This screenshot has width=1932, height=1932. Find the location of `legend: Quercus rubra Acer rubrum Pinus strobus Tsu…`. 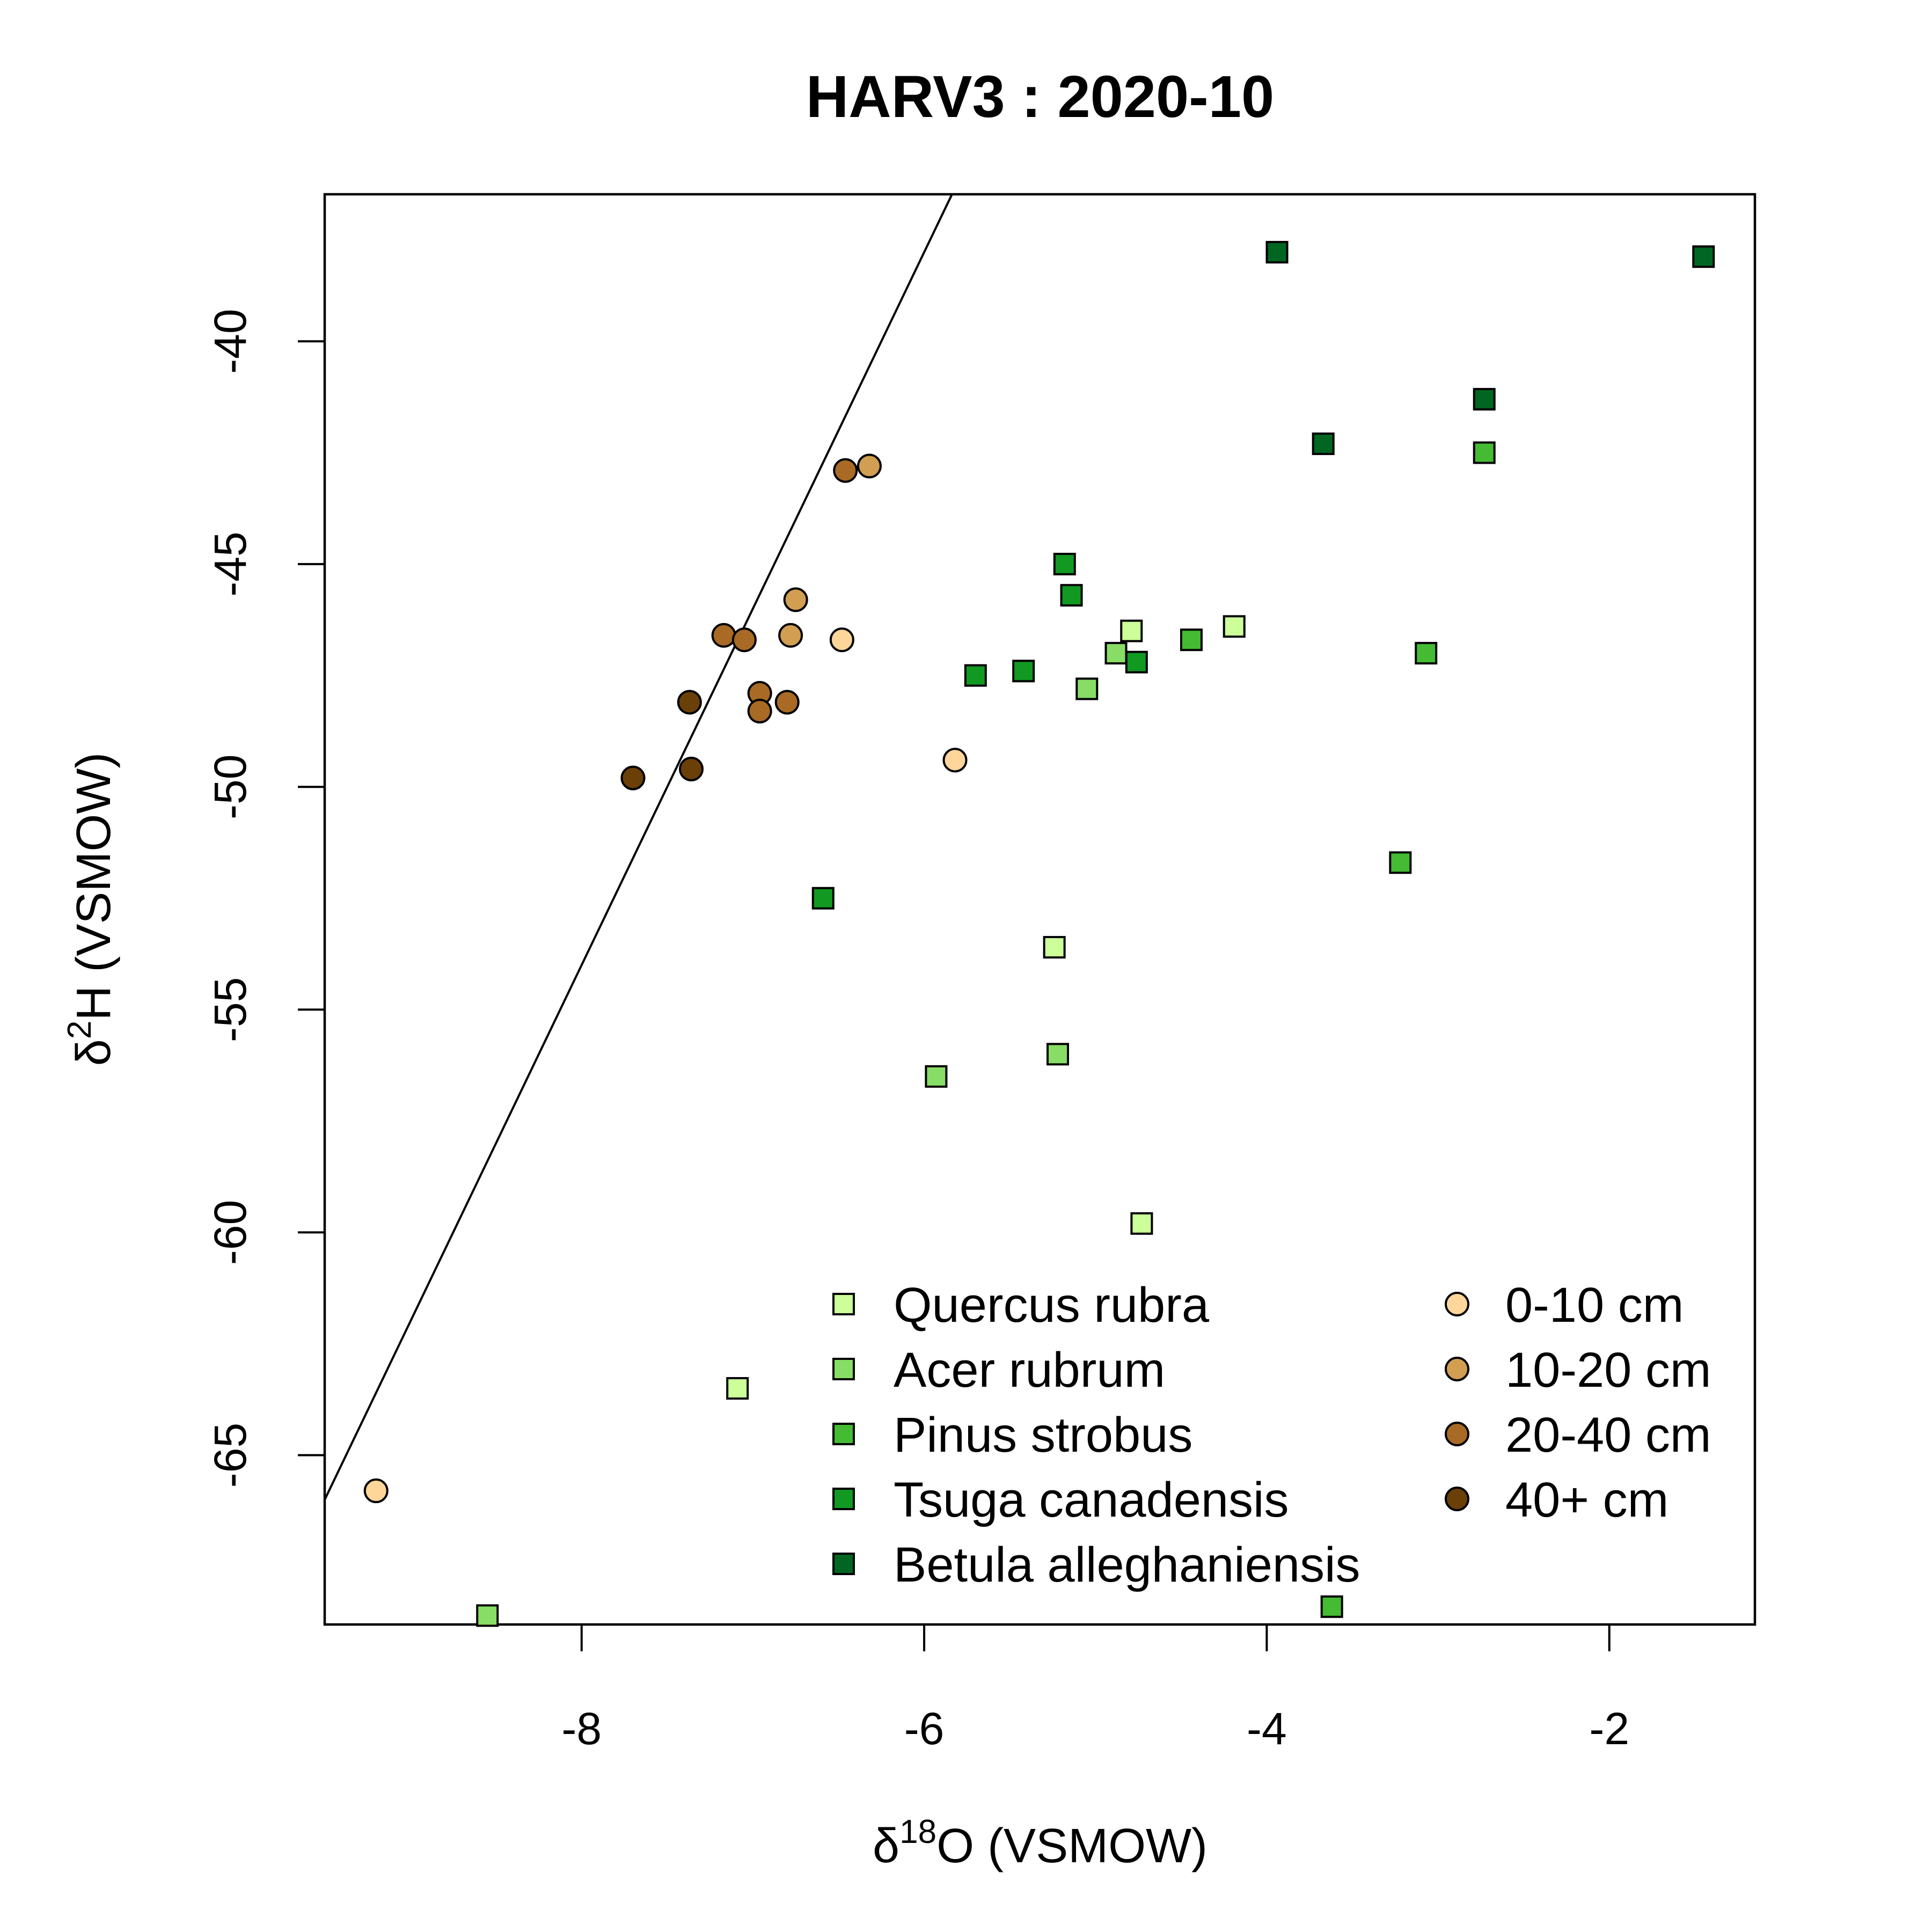

legend: Quercus rubra Acer rubrum Pinus strobus Tsu… is located at coordinates (1271, 1435).